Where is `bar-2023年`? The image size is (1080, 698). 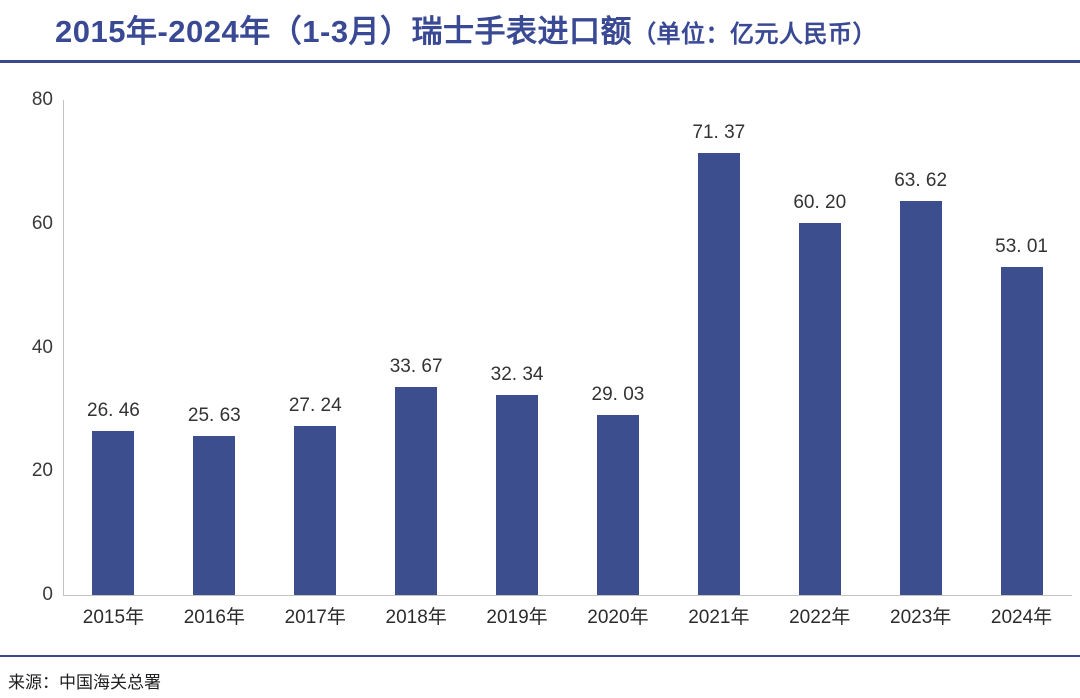
bar-2023年 is located at coordinates (920, 398).